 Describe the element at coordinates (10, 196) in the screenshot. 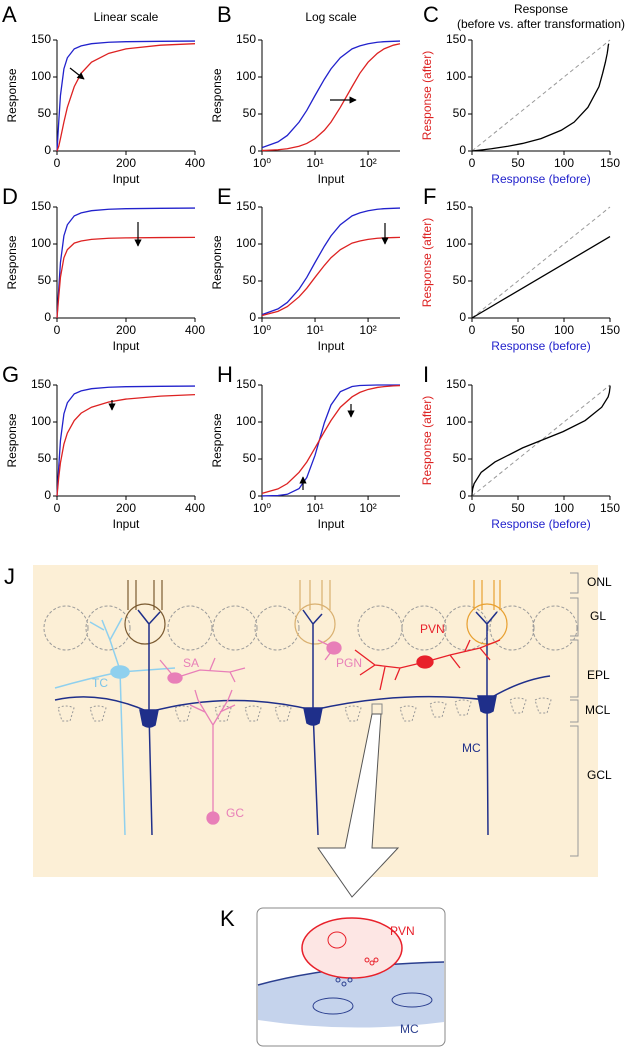

I see `panel-letter: D` at that location.